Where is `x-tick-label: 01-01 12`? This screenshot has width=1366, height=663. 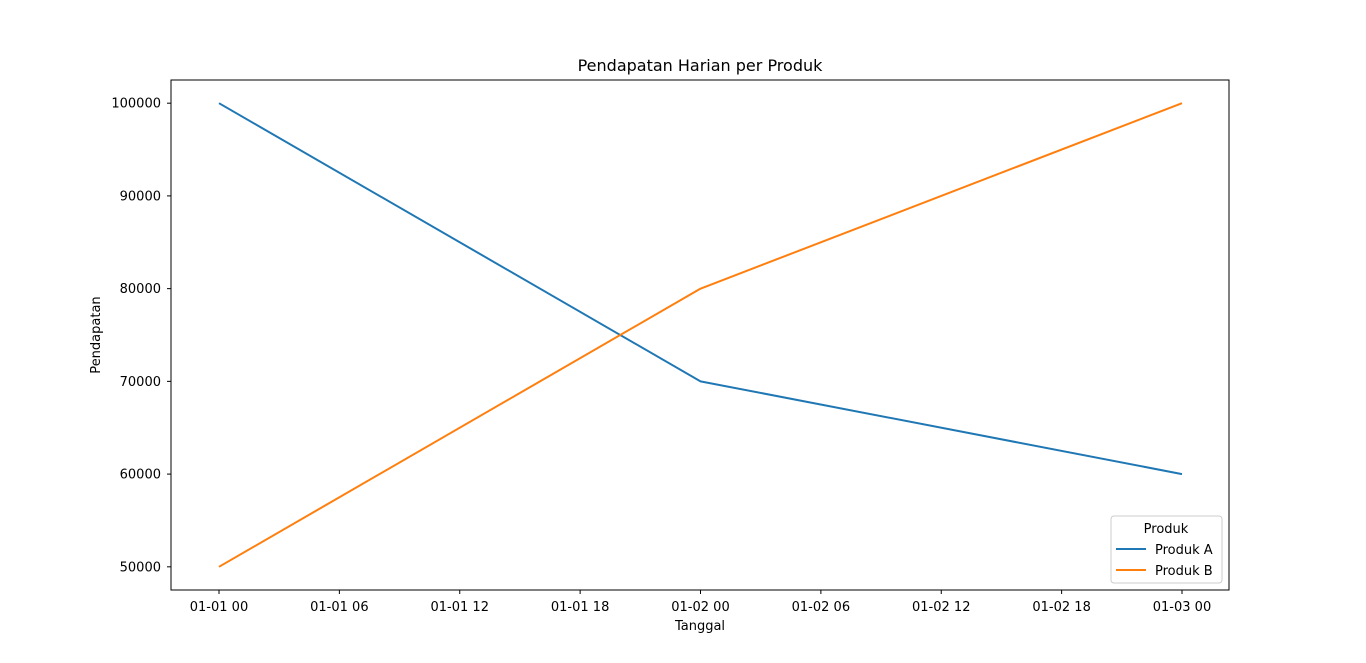
x-tick-label: 01-01 12 is located at coordinates (460, 607).